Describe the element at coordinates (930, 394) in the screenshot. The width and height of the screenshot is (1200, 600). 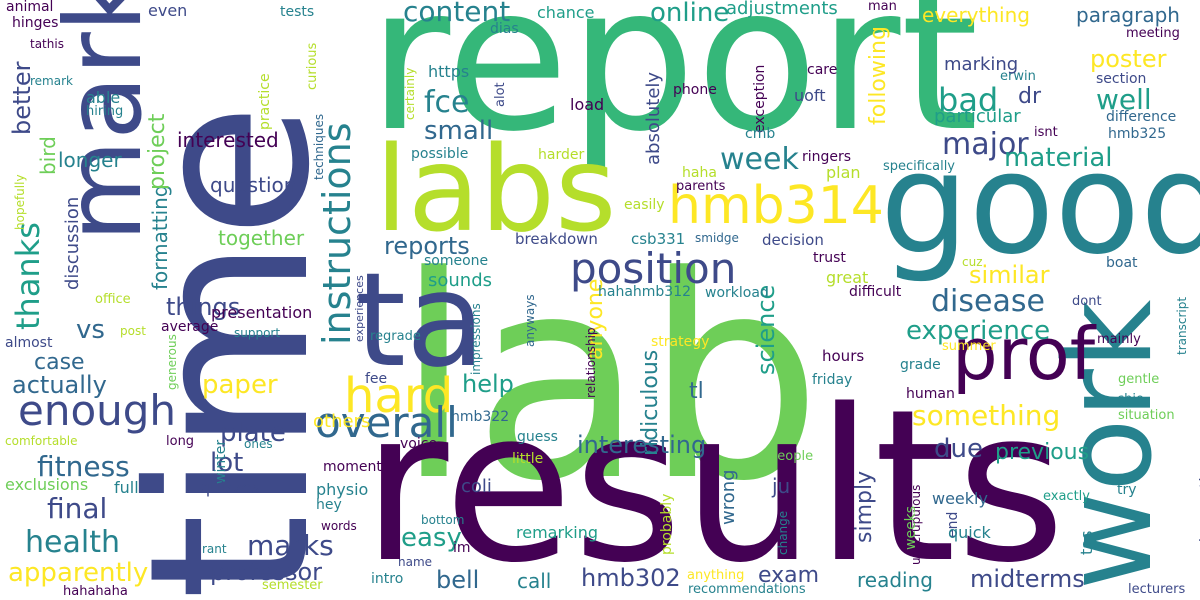
I see `cloud-word: human` at that location.